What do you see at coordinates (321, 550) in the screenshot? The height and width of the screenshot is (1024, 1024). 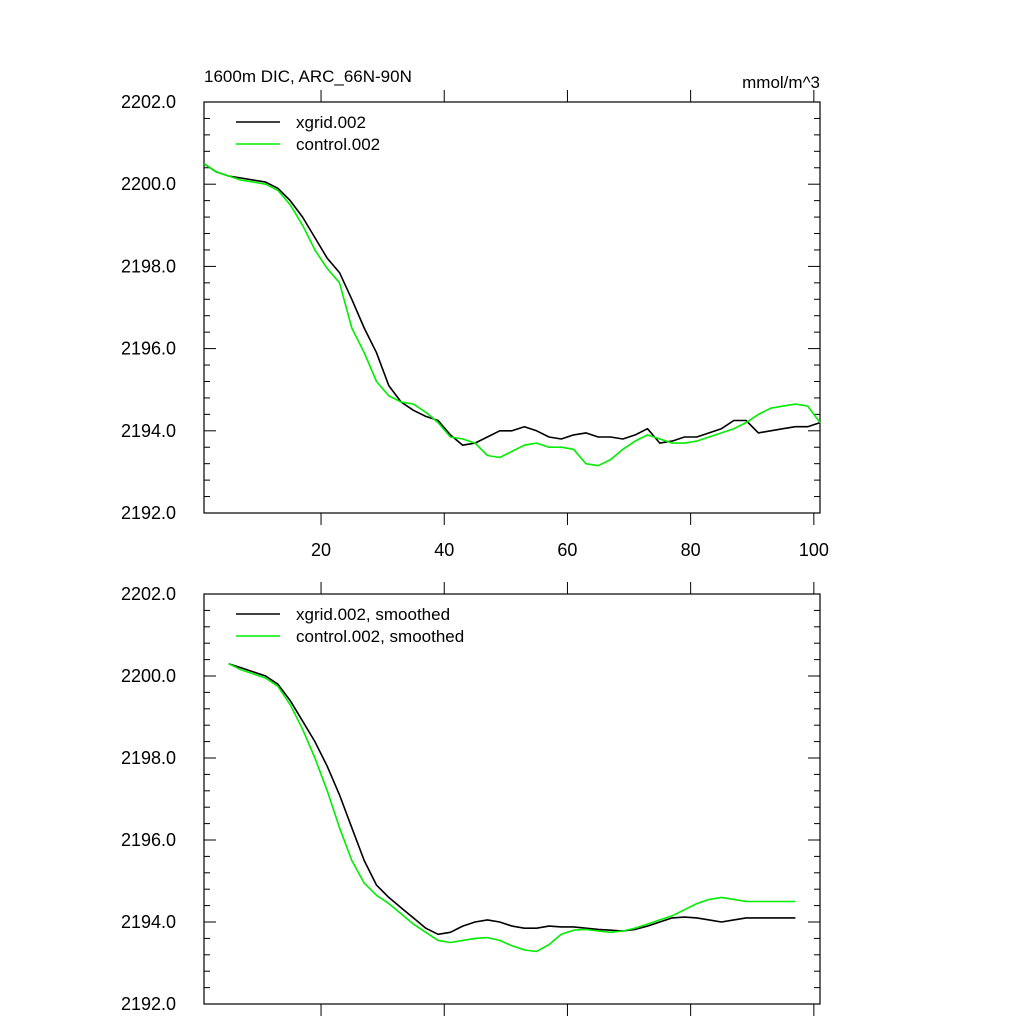 I see `x-tick-label: 20` at bounding box center [321, 550].